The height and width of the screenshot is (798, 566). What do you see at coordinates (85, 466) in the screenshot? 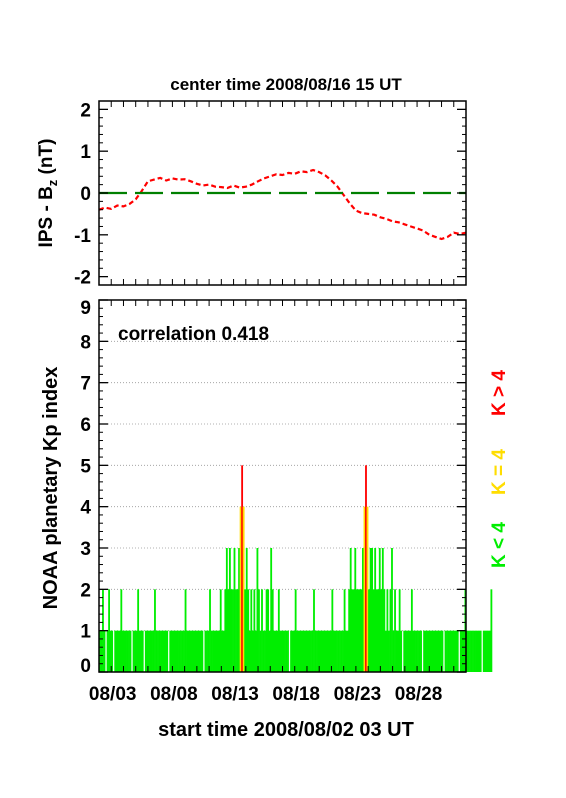
I see `bottom-y-tick-label: 5` at bounding box center [85, 466].